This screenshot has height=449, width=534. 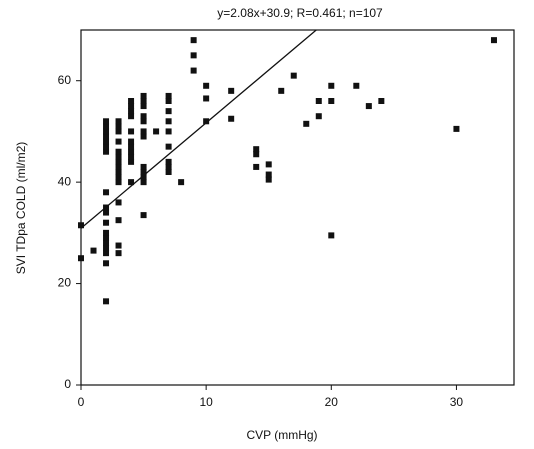 I want to click on y-tick-label: 0, so click(x=67, y=384).